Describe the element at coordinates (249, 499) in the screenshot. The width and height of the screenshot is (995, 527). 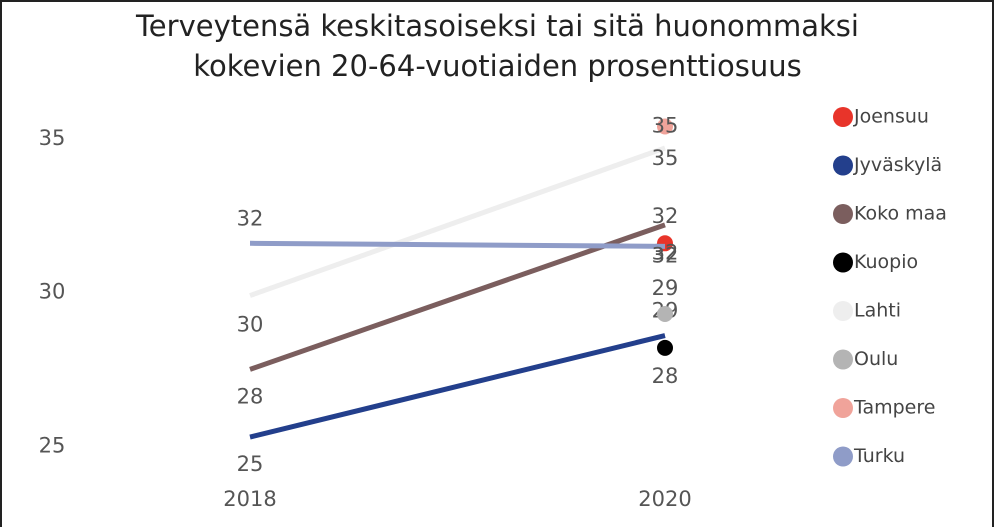
I see `x-tick-label: 2018` at that location.